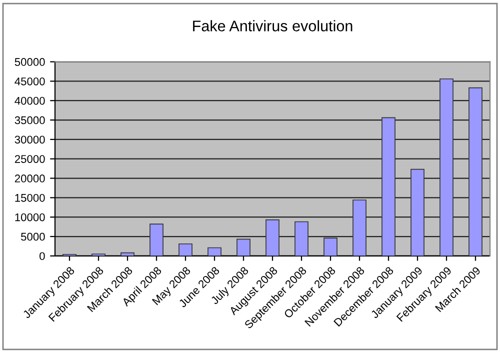 The width and height of the screenshot is (500, 353). I want to click on y-tick-label: 40000, so click(29, 100).